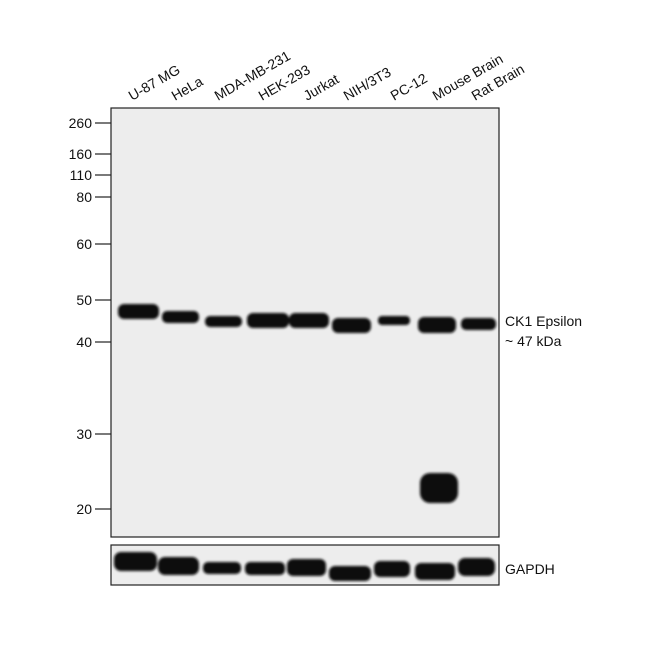 The width and height of the screenshot is (650, 658). Describe the element at coordinates (84, 434) in the screenshot. I see `marker-label: 30` at that location.